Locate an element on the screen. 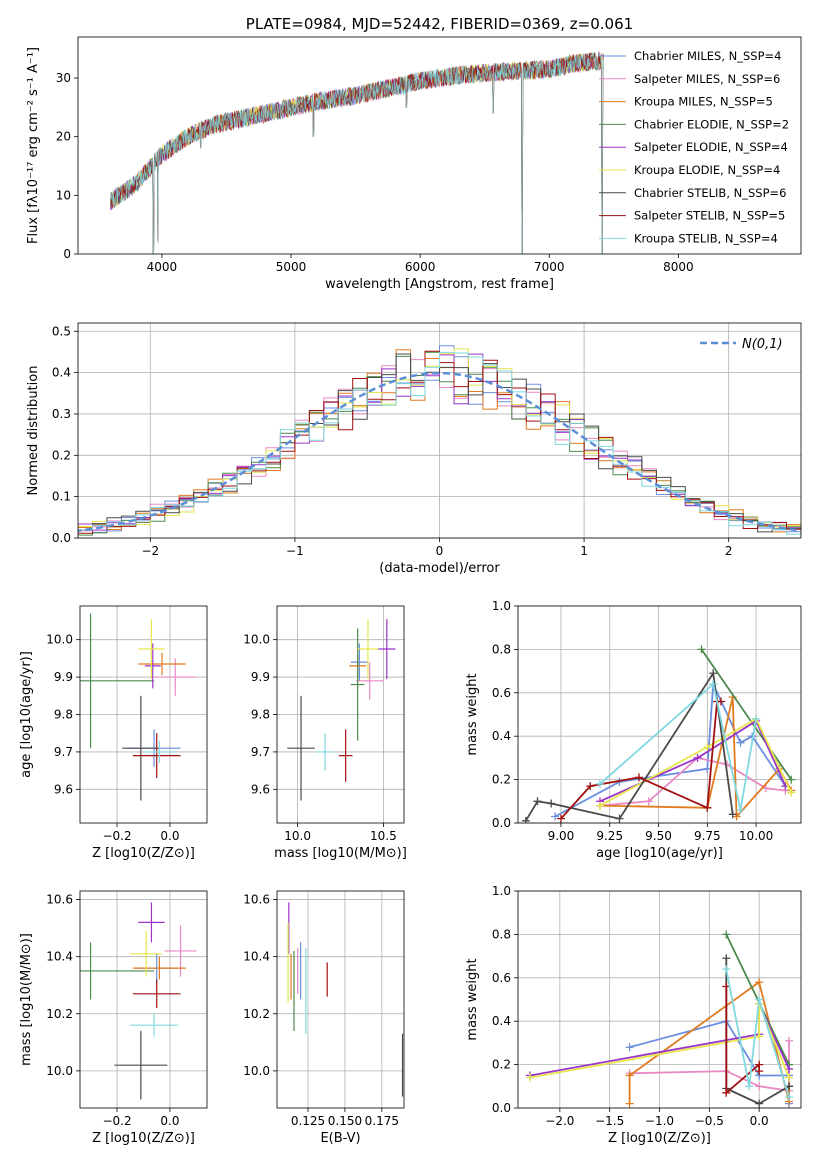  x-tick-label: 1 is located at coordinates (584, 551).